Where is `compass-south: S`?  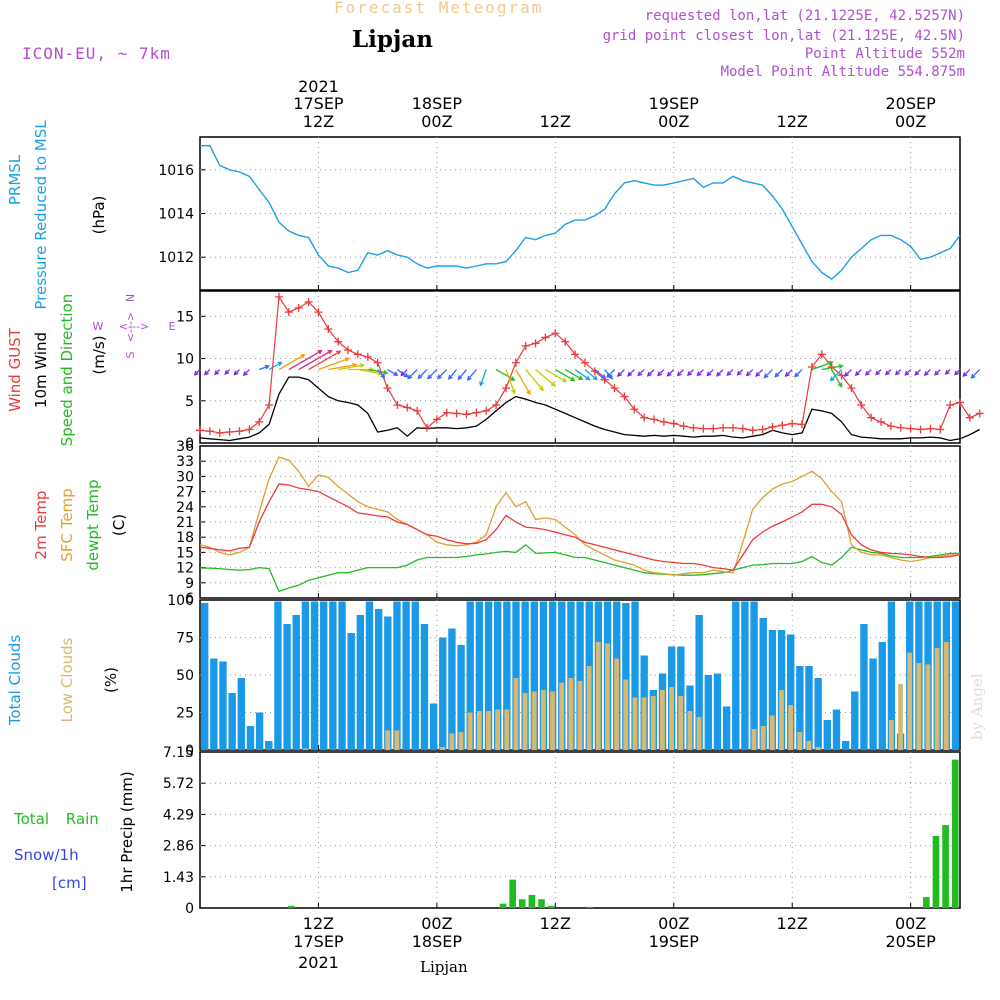
compass-south: S is located at coordinates (130, 354).